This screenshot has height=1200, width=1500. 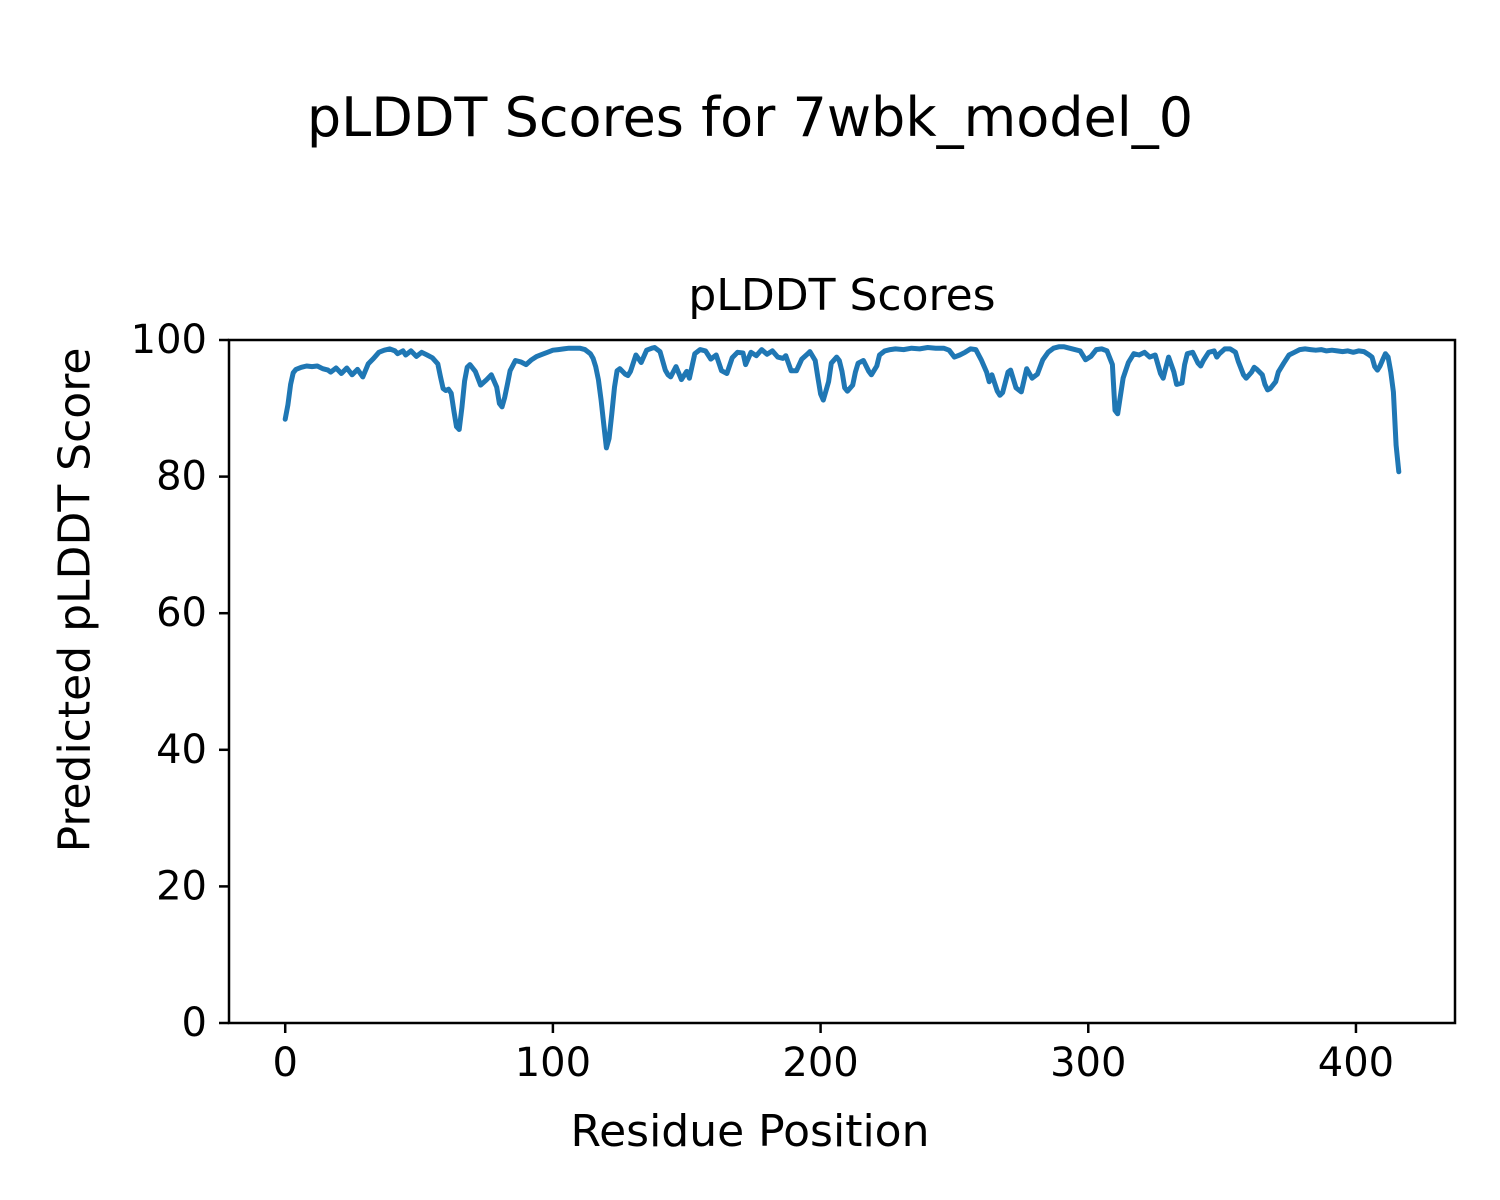 What do you see at coordinates (181, 477) in the screenshot?
I see `y-tick-label: 80` at bounding box center [181, 477].